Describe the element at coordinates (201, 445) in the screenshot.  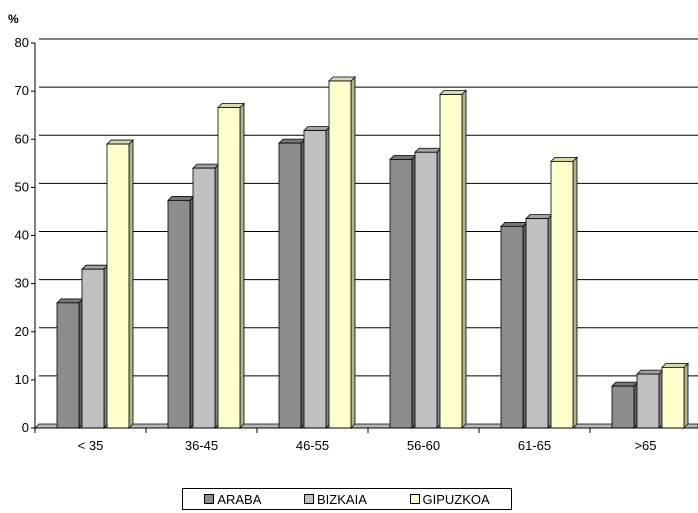
I see `x-tick-label: 36-45` at that location.